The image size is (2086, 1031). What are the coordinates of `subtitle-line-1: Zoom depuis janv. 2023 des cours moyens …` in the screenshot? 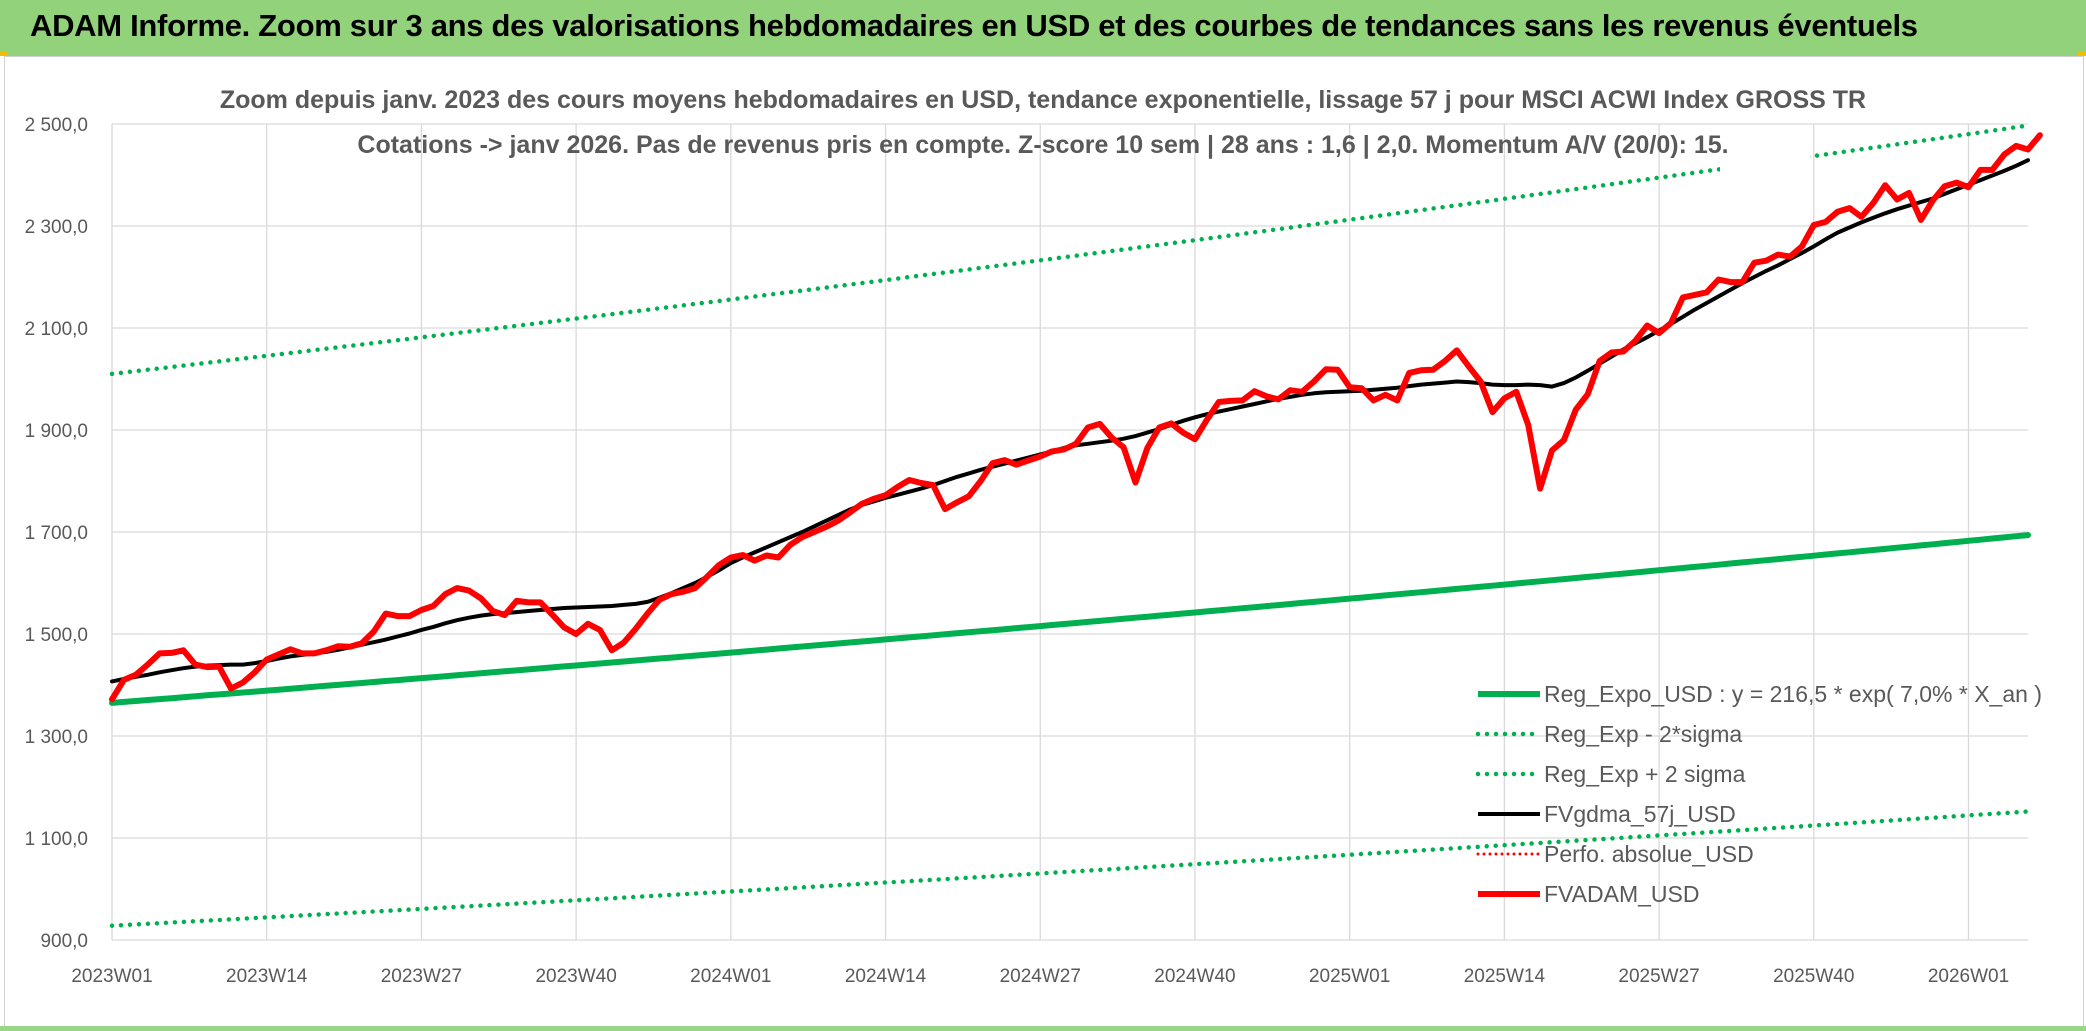 It's located at (1043, 100).